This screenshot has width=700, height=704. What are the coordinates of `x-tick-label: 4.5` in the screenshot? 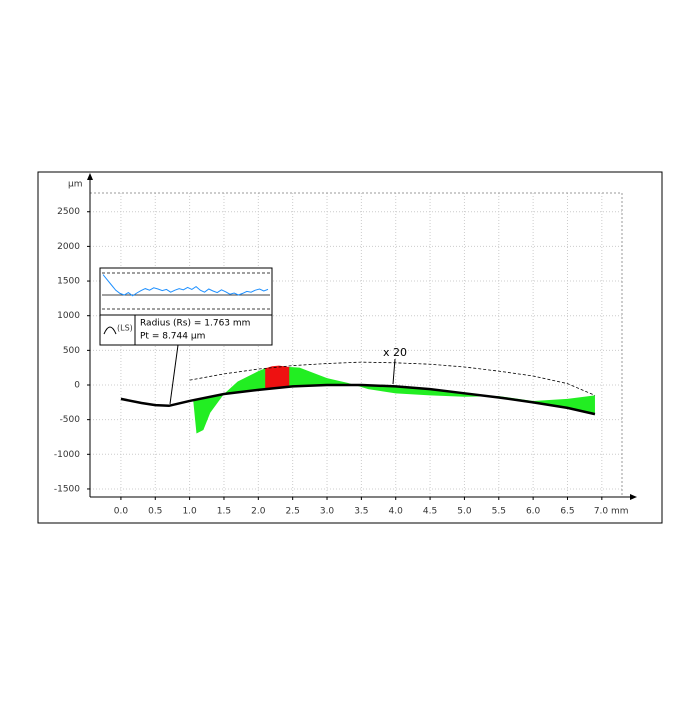 It's located at (430, 512).